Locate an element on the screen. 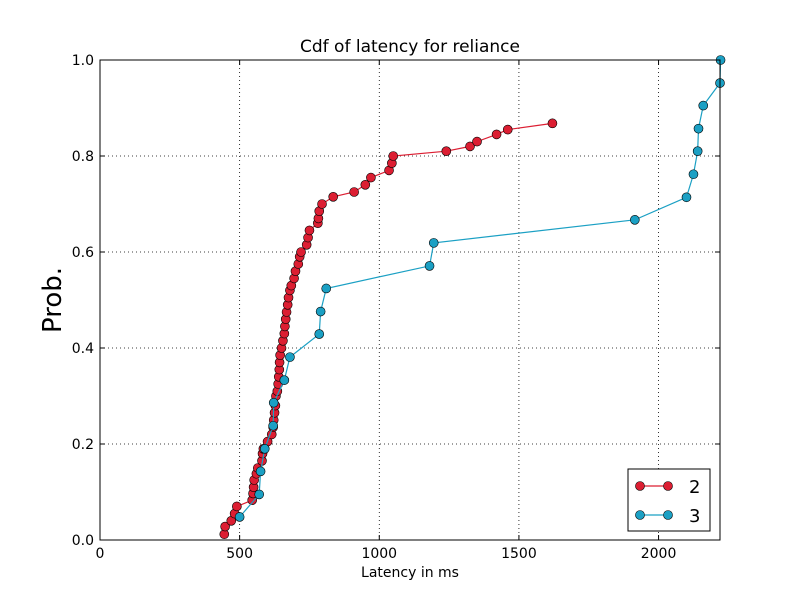 Image resolution: width=800 pixels, height=600 pixels. legend-box is located at coordinates (669, 500).